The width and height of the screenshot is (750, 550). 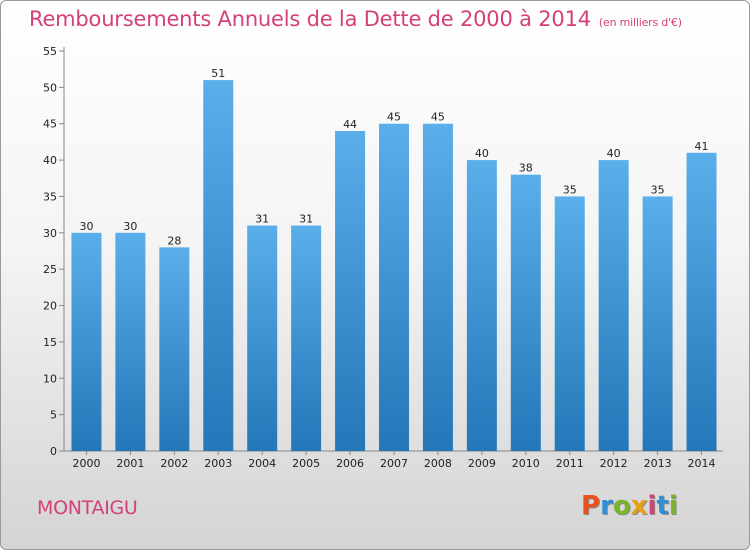 What do you see at coordinates (570, 463) in the screenshot?
I see `x-tick-label: 2011` at bounding box center [570, 463].